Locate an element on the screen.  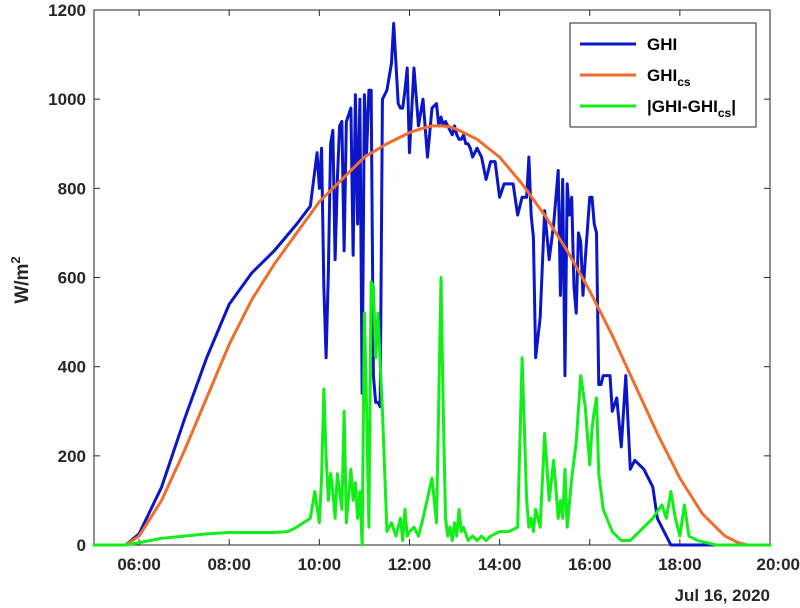
y-tick-label: 1000 is located at coordinates (67, 99).